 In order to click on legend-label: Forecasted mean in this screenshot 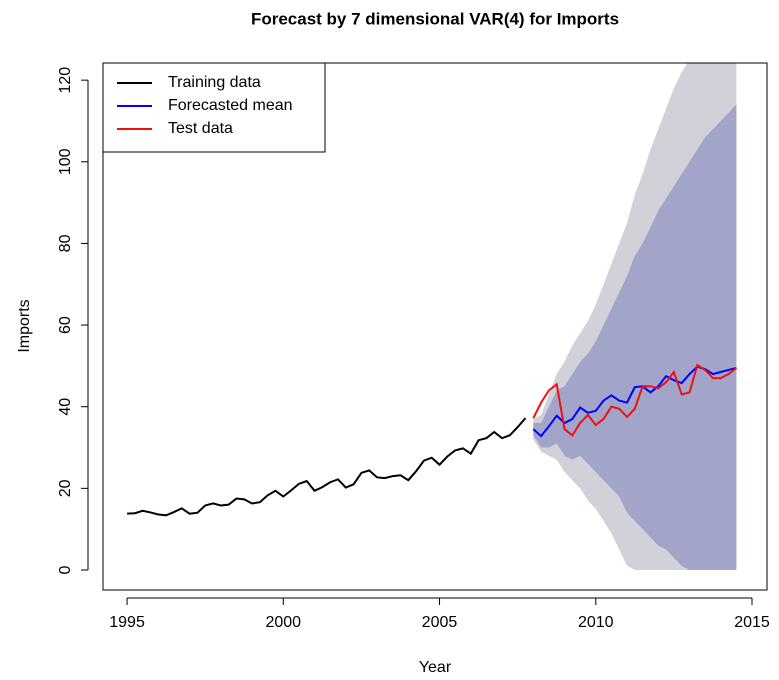, I will do `click(230, 105)`.